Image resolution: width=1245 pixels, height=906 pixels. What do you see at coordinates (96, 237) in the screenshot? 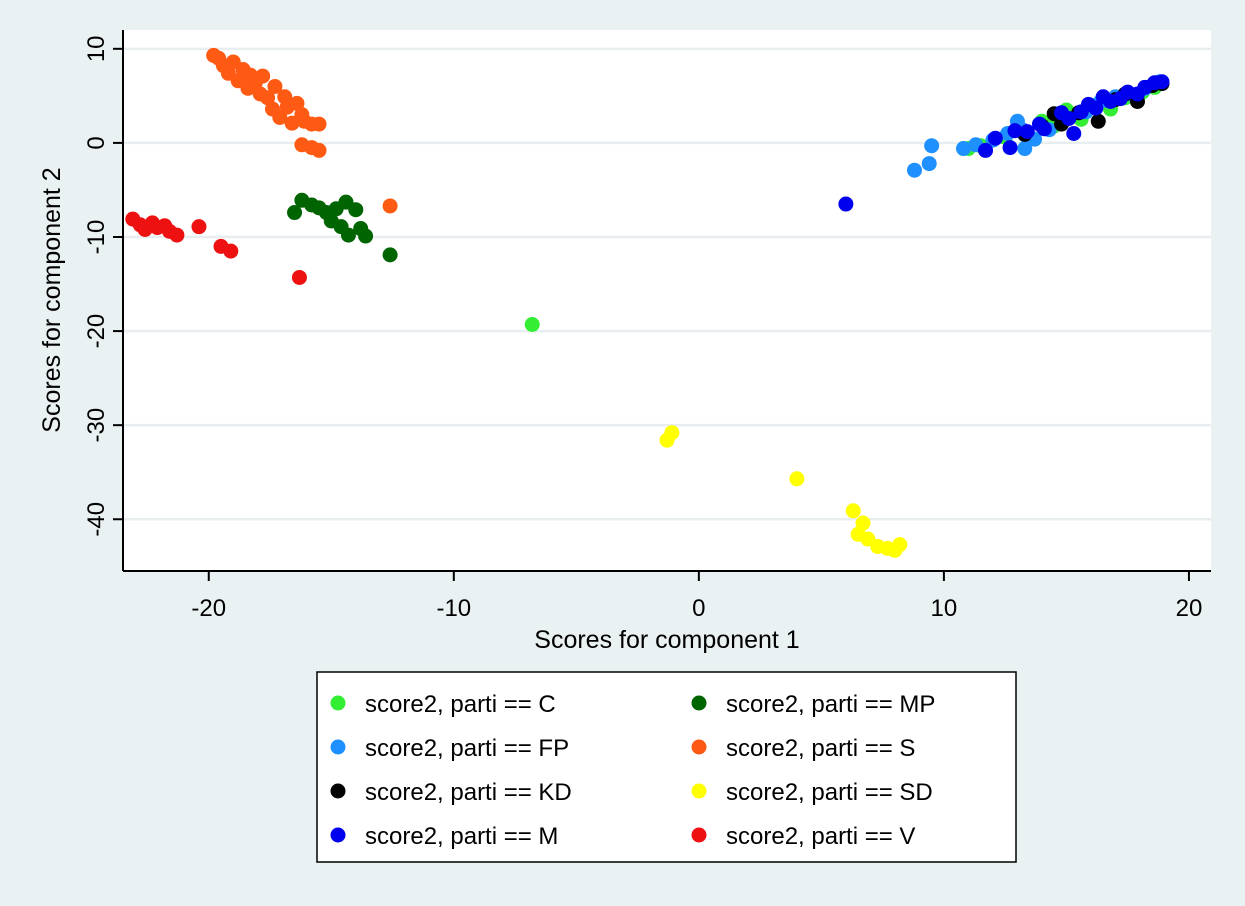
I see `y-tick-label: -10` at bounding box center [96, 237].